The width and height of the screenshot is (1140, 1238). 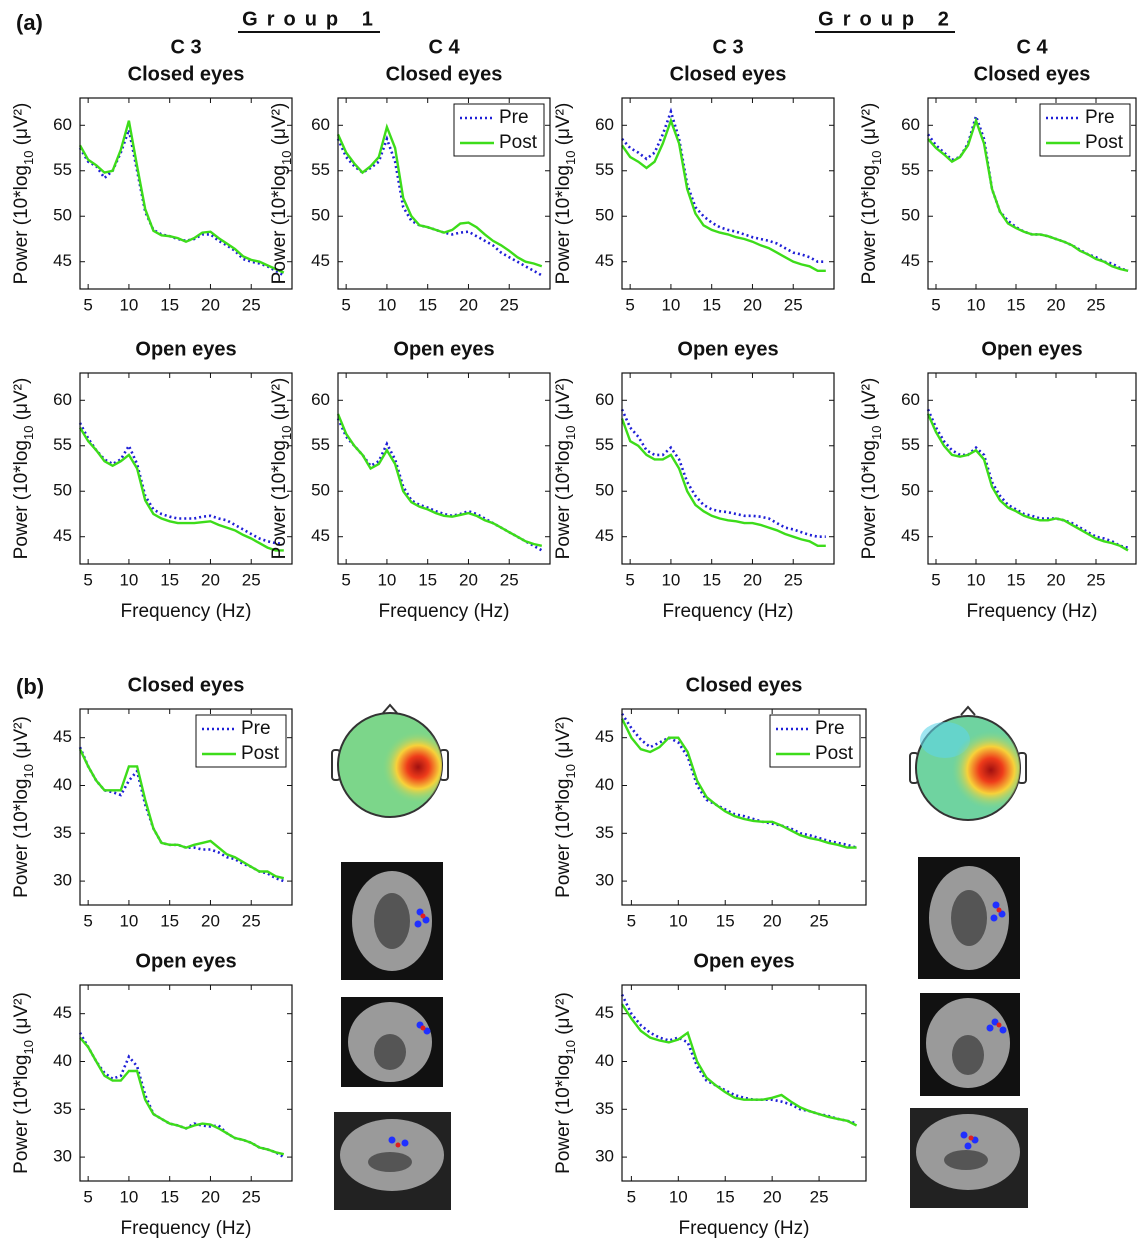 What do you see at coordinates (793, 304) in the screenshot?
I see `x-tick-label: 25` at bounding box center [793, 304].